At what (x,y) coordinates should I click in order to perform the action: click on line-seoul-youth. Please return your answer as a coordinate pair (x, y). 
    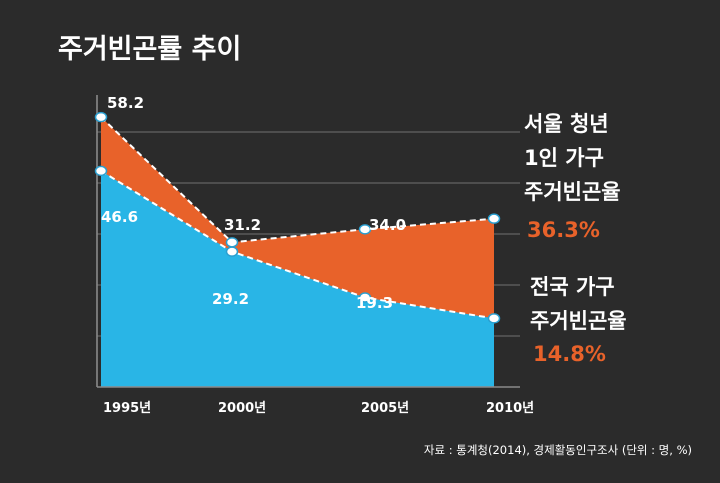
    Looking at the image, I should click on (297, 180).